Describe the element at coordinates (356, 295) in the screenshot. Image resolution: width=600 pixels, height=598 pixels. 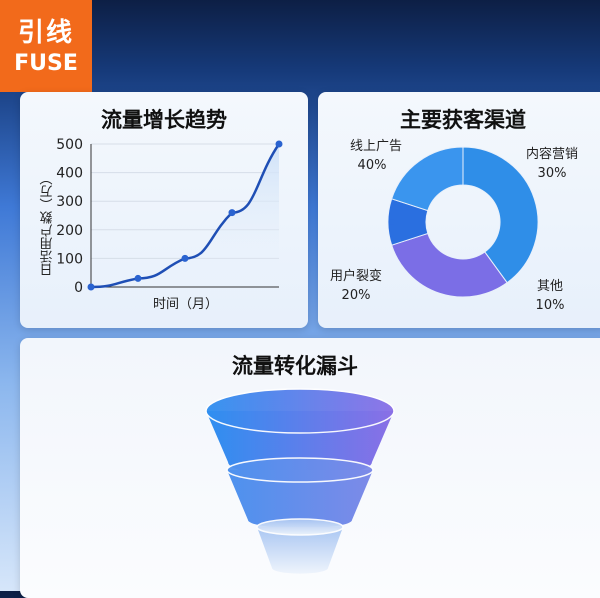
I see `slice-value: 20%` at that location.